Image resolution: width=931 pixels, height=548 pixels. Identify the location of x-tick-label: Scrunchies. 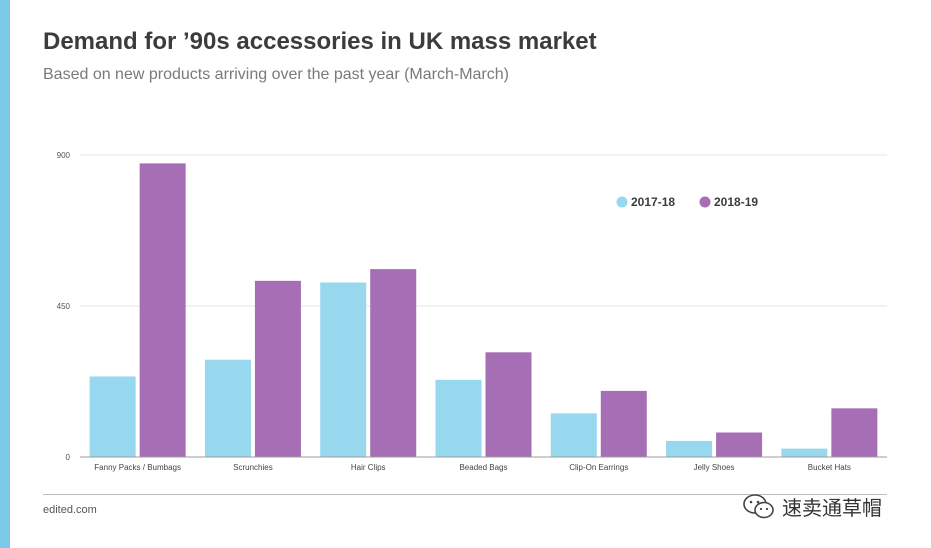
(253, 467).